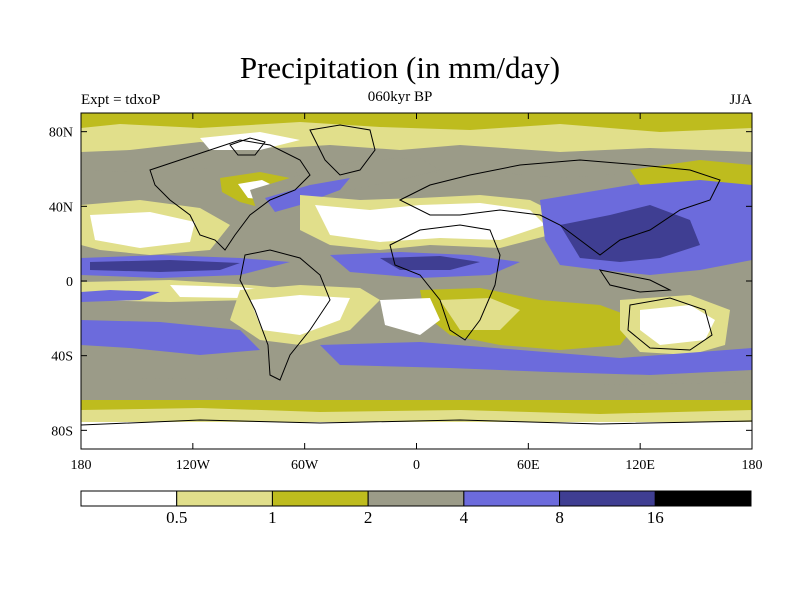 This screenshot has width=800, height=600. Describe the element at coordinates (193, 465) in the screenshot. I see `x-tick-label: 120W` at that location.